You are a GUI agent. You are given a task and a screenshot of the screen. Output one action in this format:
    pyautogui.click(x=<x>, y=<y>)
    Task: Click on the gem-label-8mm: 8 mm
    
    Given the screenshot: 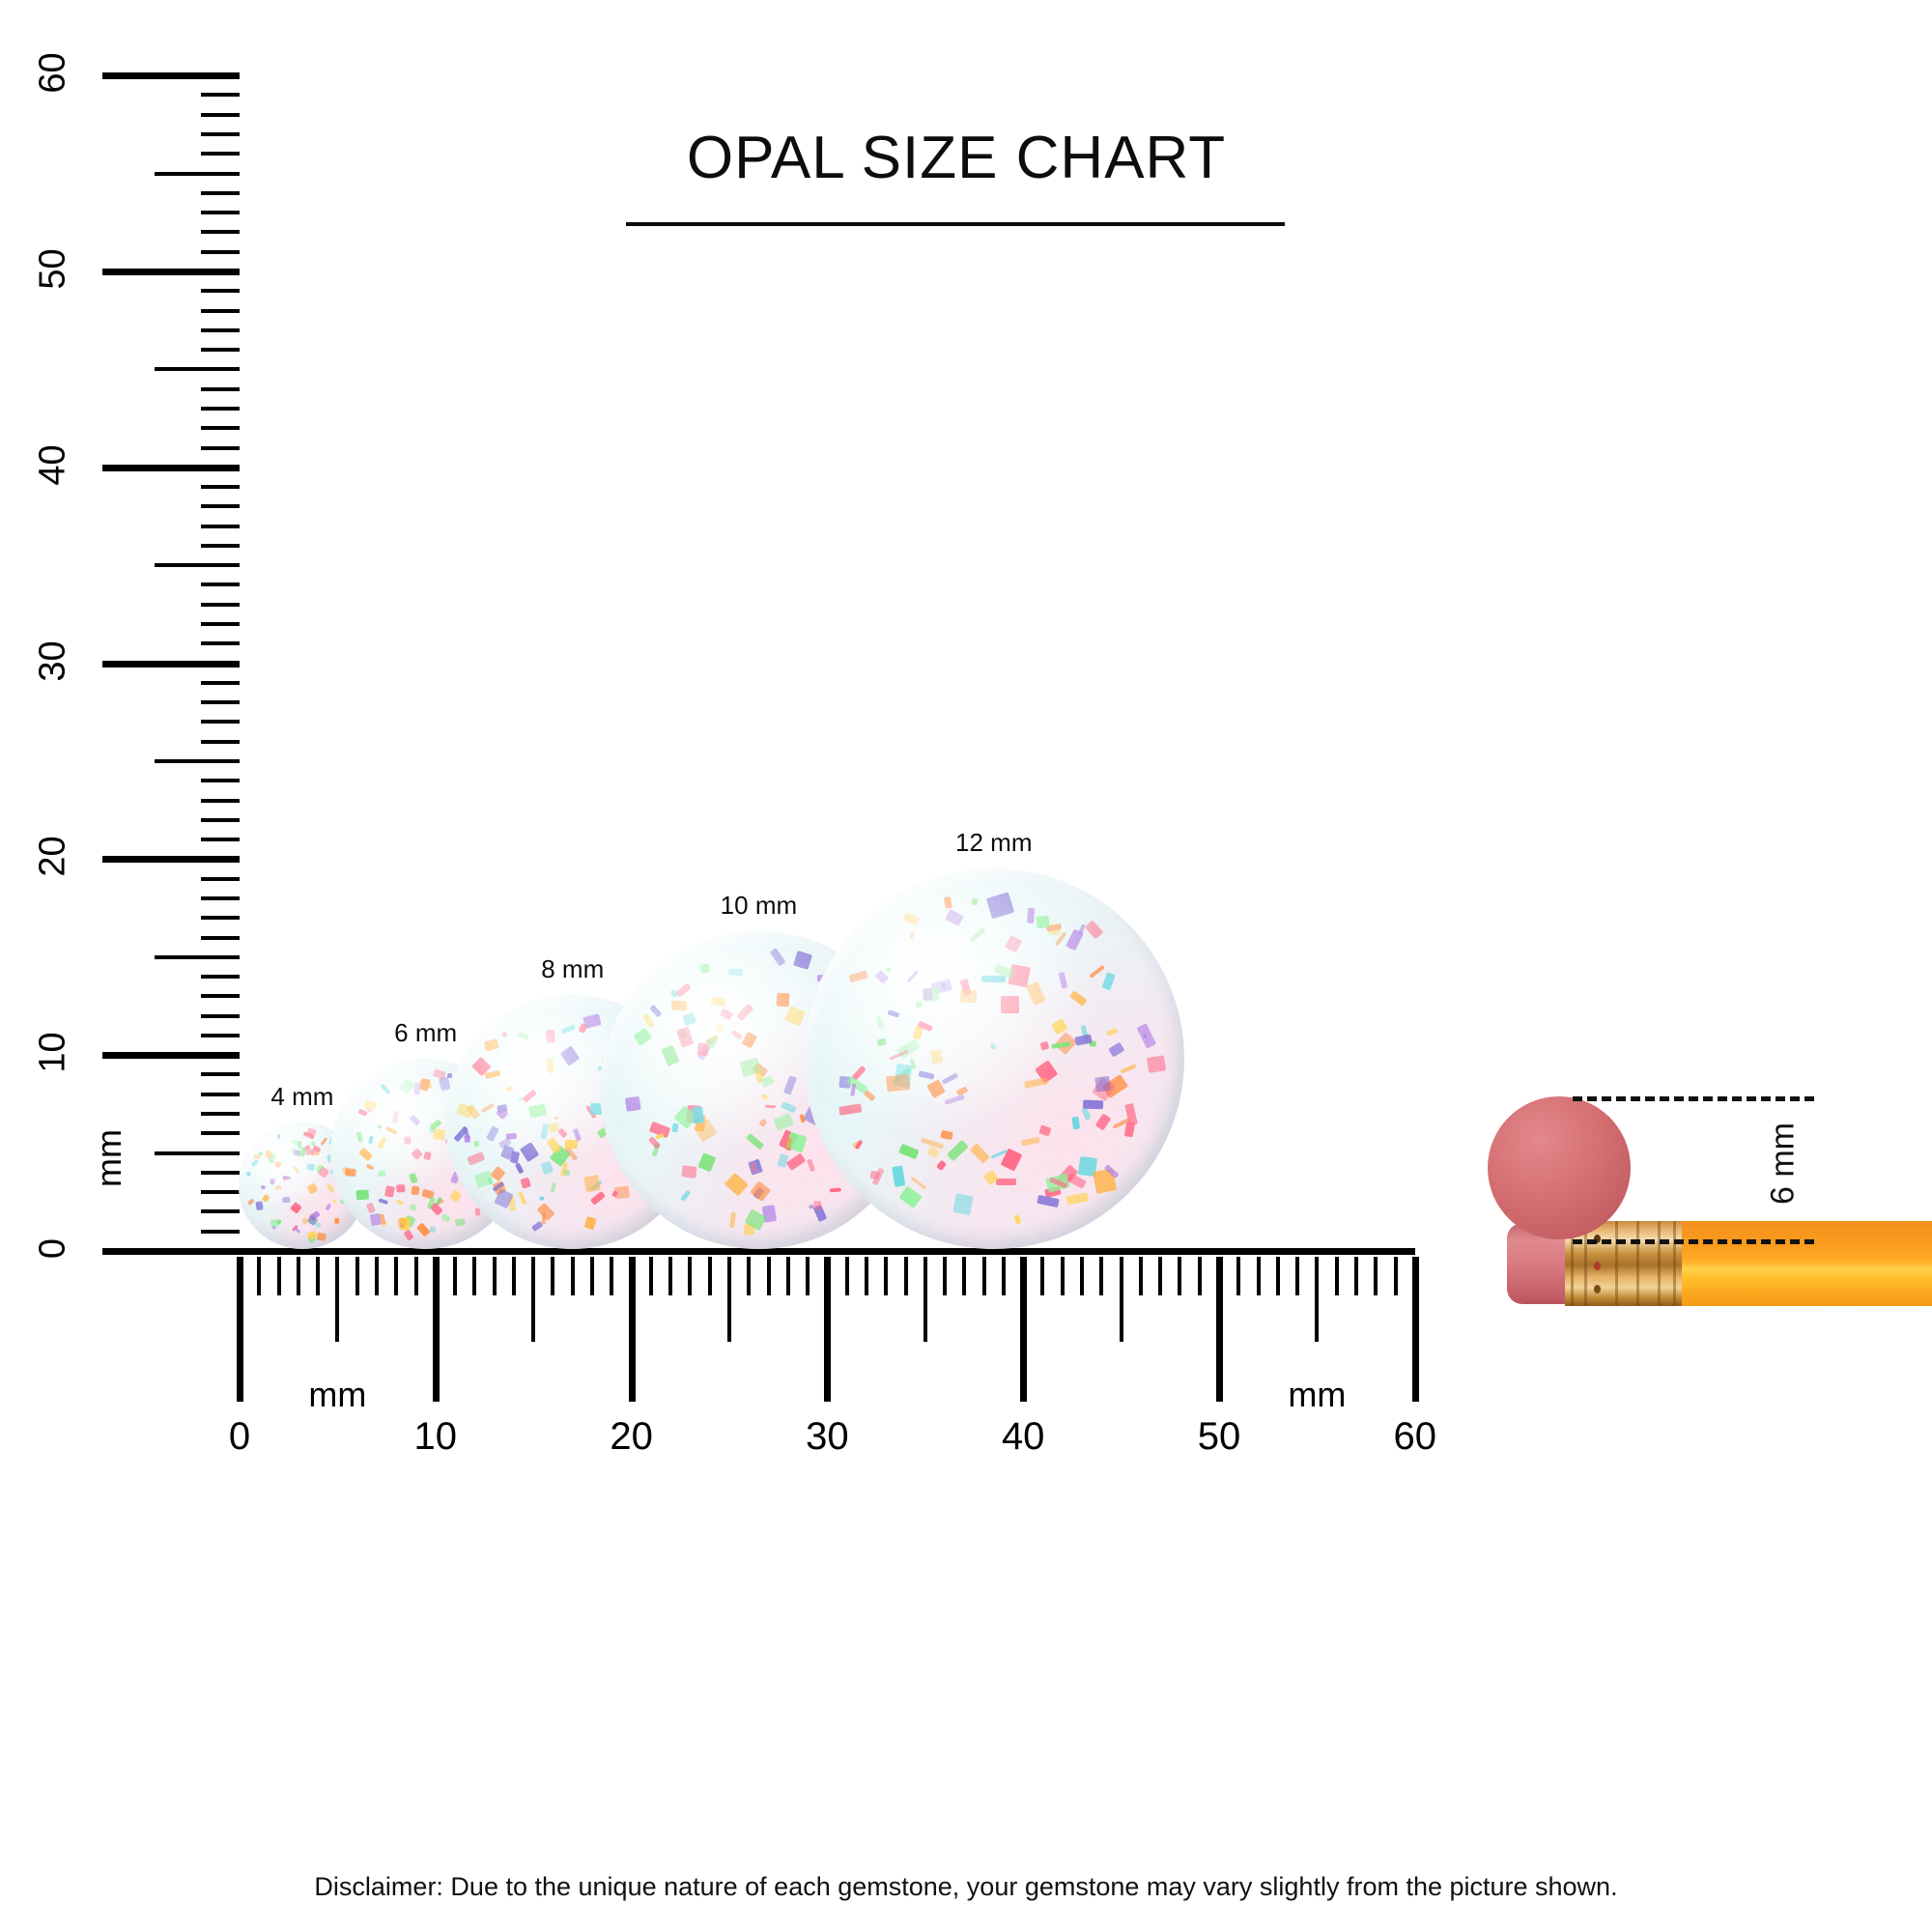 What is the action you would take?
    pyautogui.click(x=573, y=969)
    